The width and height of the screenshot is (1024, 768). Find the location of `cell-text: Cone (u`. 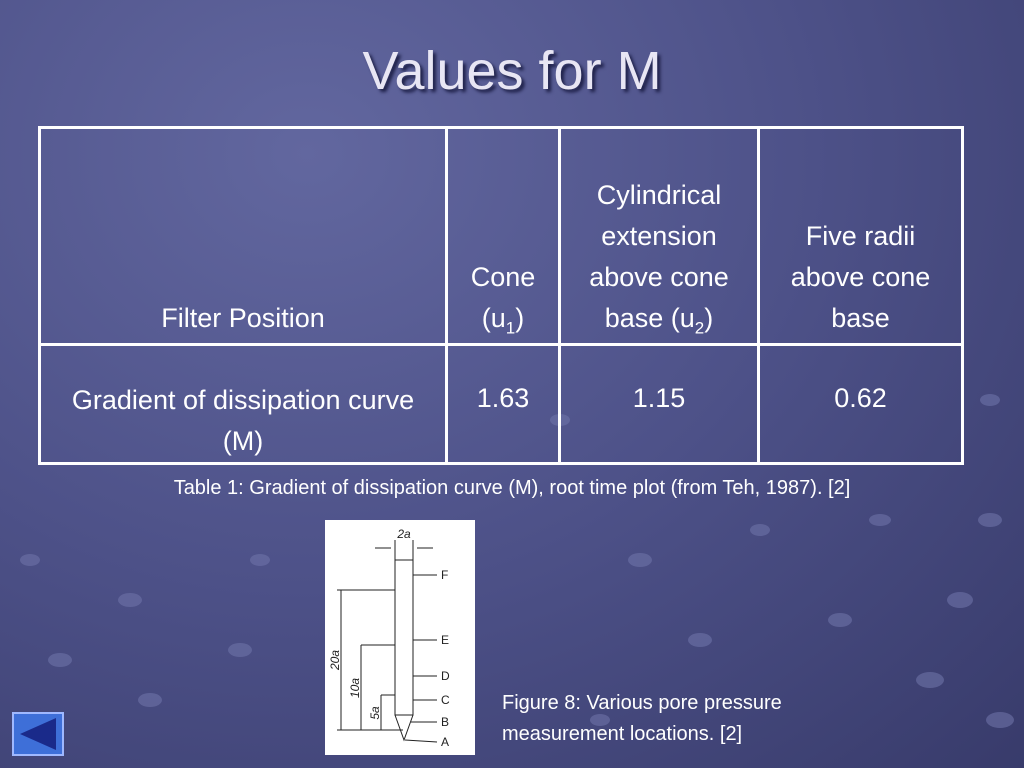

cell-text: Cone (u is located at coordinates (503, 297).